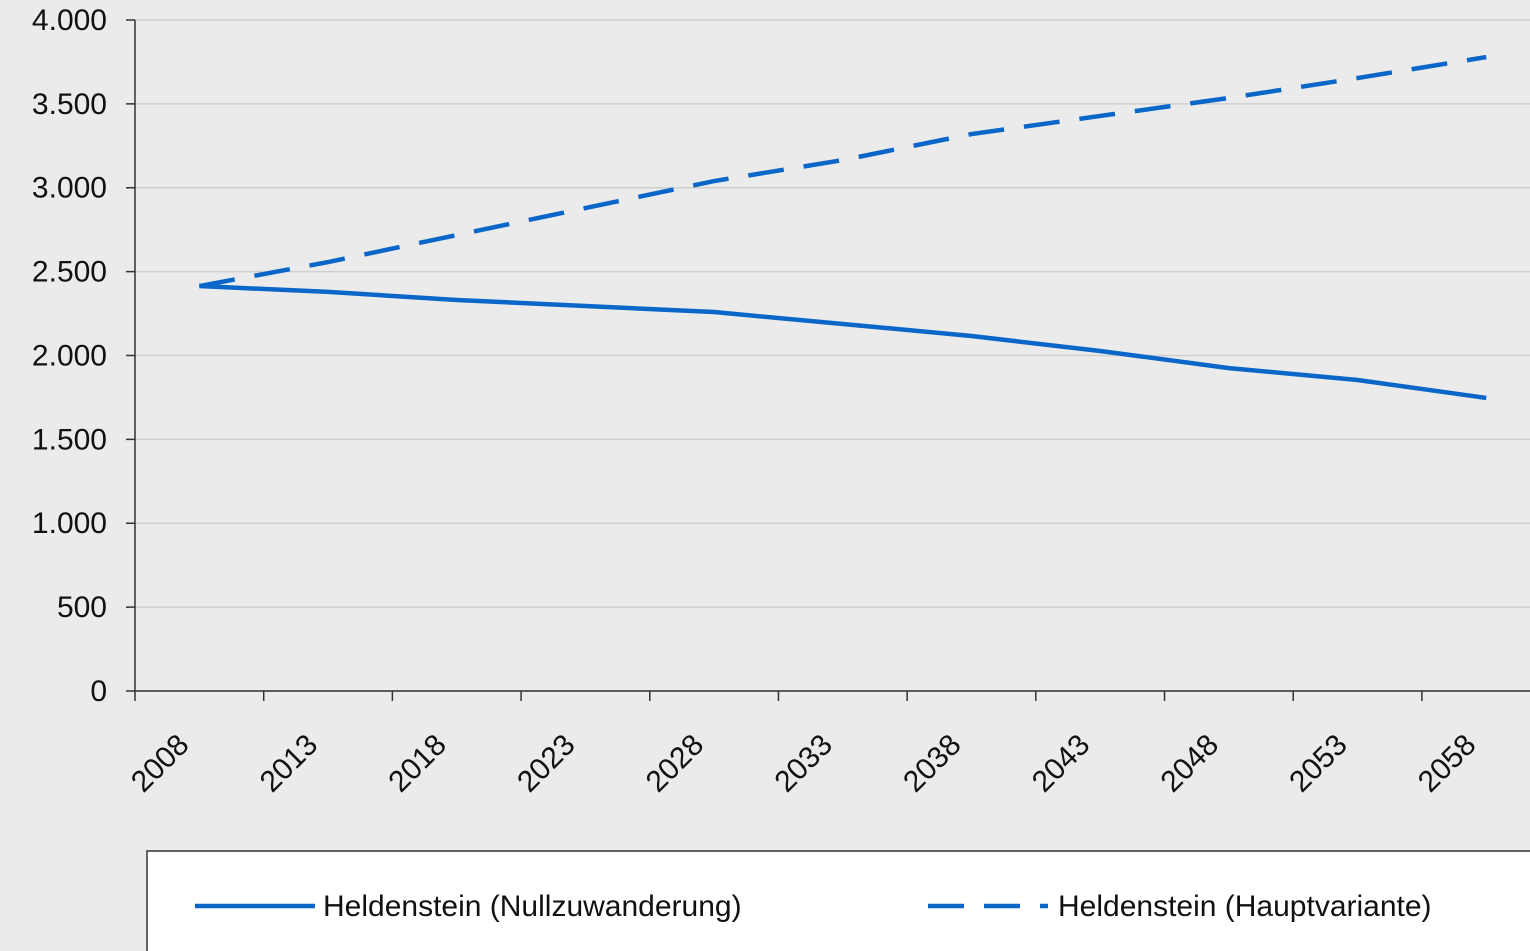 This screenshot has width=1530, height=951. I want to click on y-tick-label: 4.000, so click(69, 20).